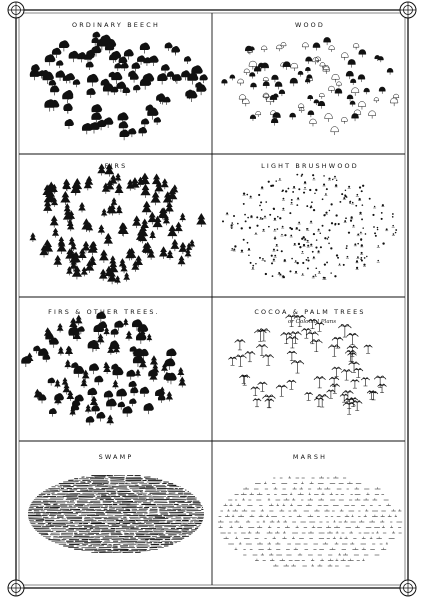 The height and width of the screenshot is (600, 424). I want to click on panel-title-ordinary-beech: ORDINARY BEECH, so click(116, 25).